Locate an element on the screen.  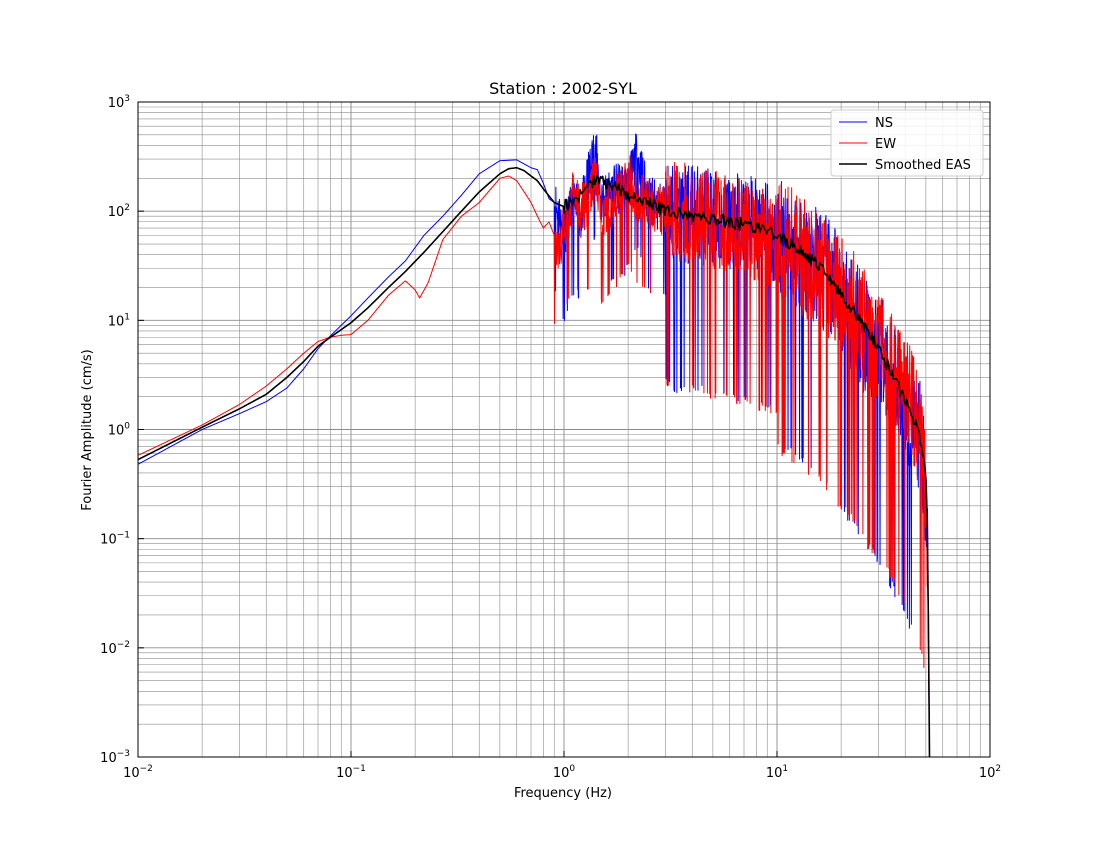
y-axis-label: Fourier Amplitude (cm/s) is located at coordinates (87, 430).